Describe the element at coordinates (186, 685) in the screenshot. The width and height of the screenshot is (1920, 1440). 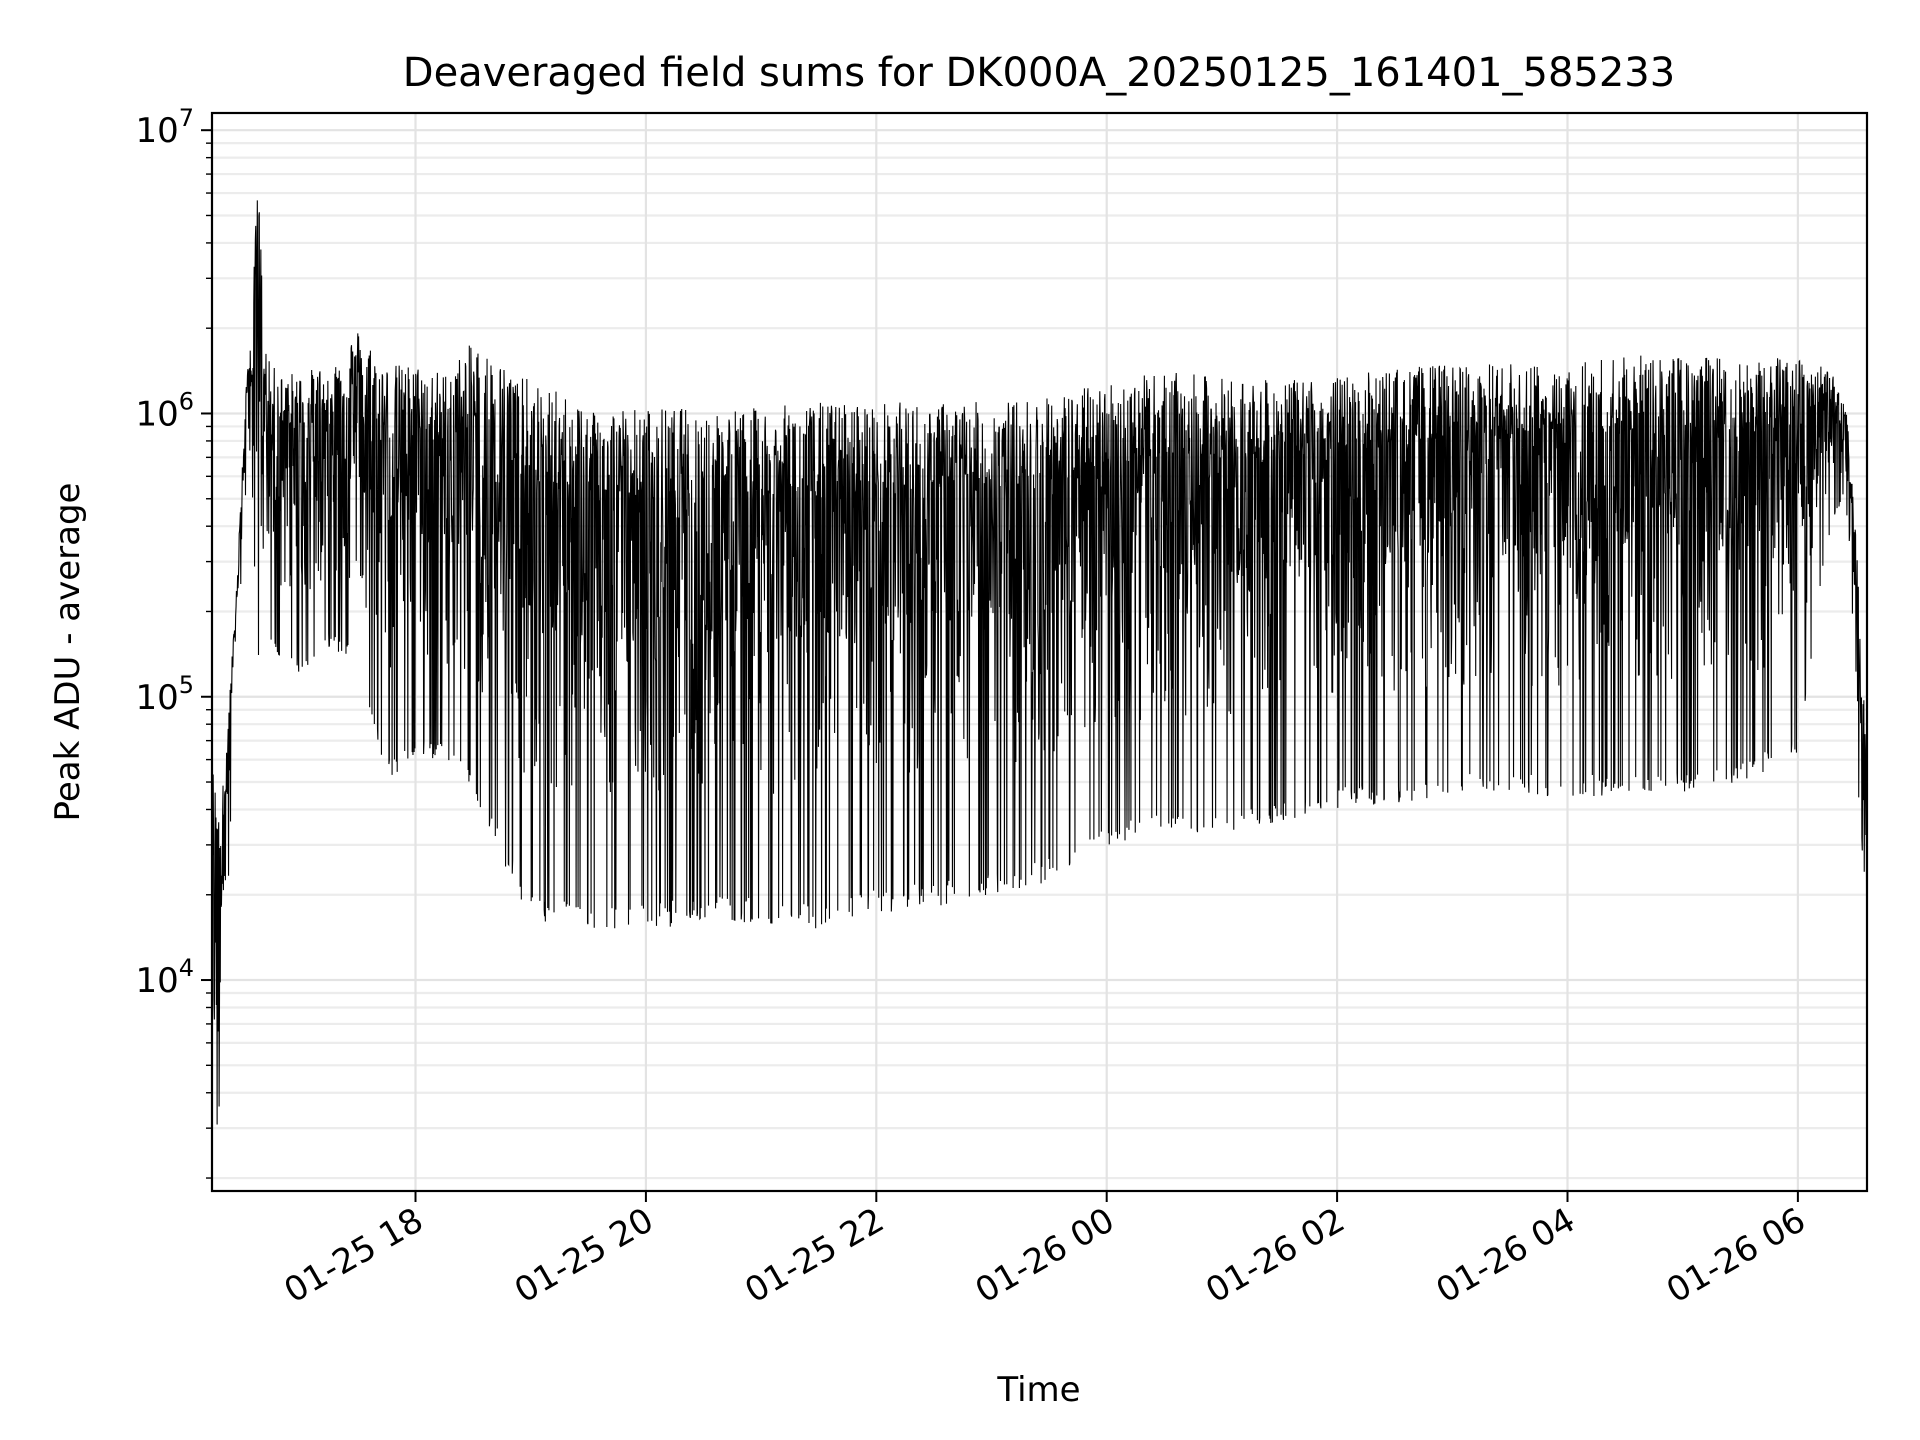
I see `y-tick-exponent: 5` at that location.